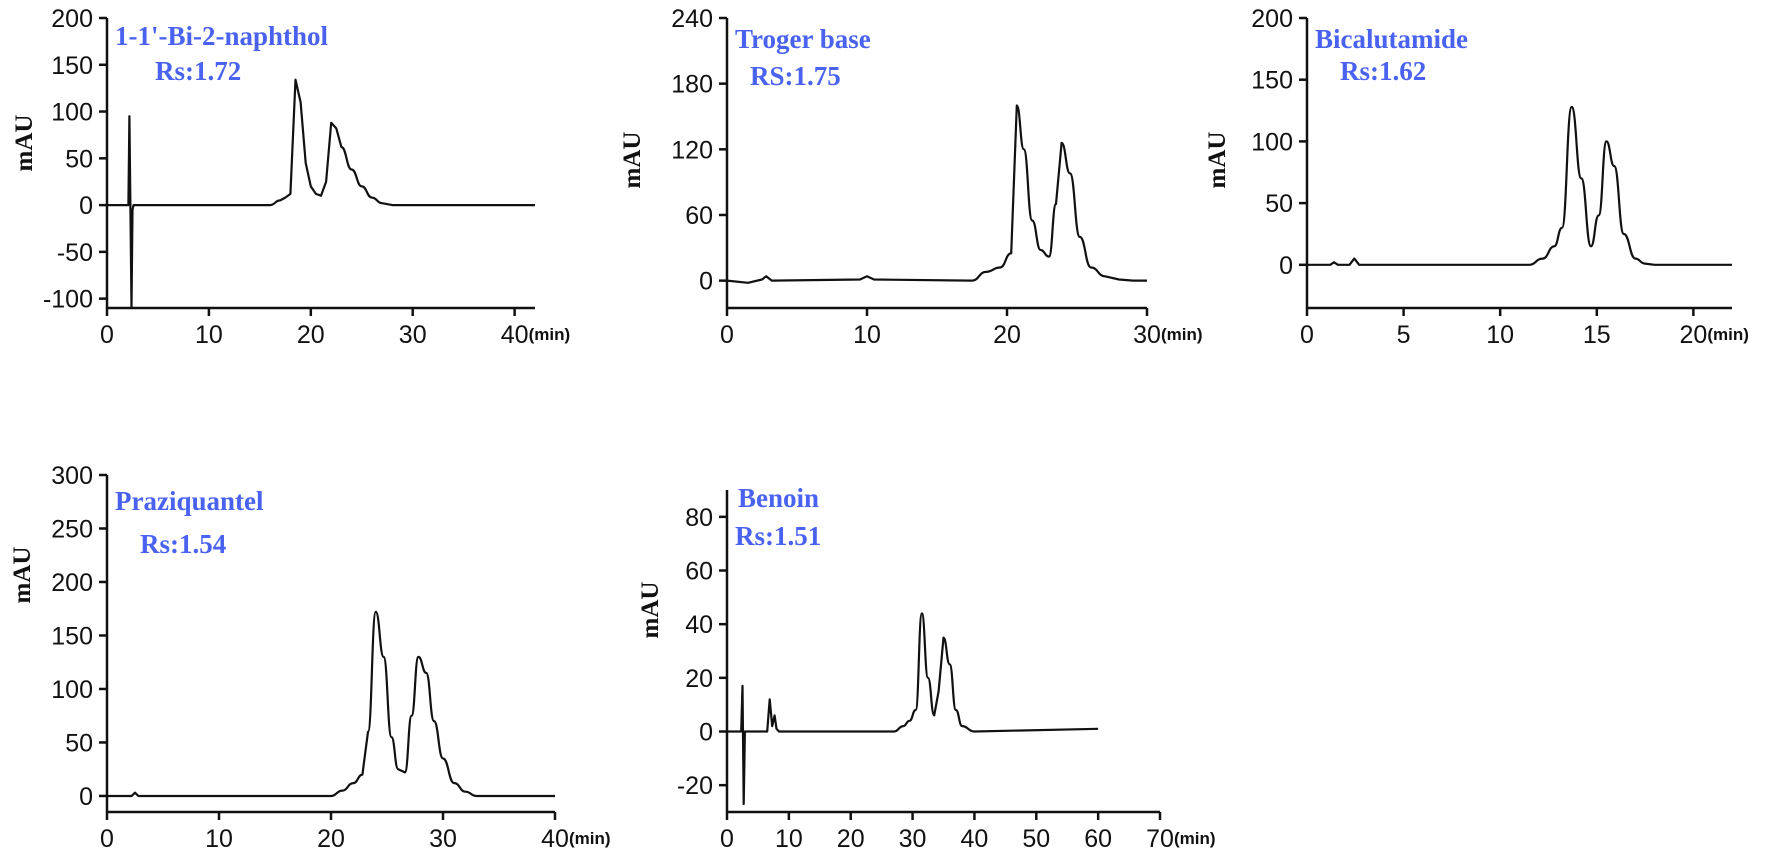  I want to click on panel-resolution: Rs:1.72, so click(198, 71).